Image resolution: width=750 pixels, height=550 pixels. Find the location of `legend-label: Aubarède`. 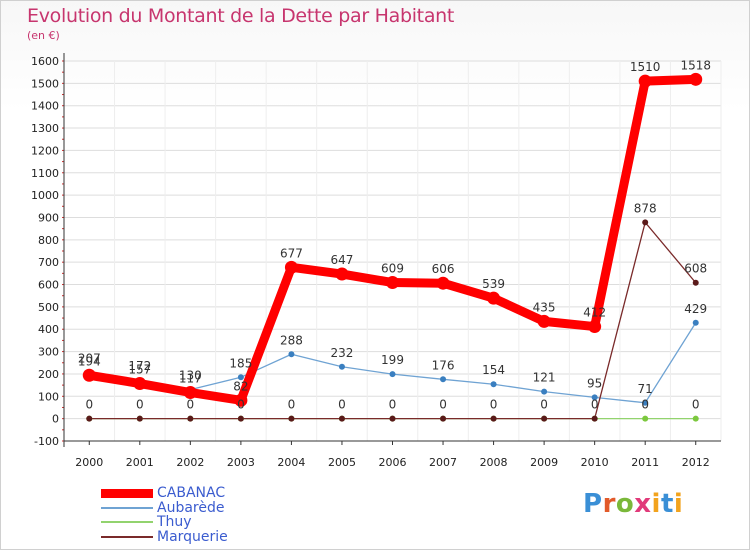

legend-label: Aubarède is located at coordinates (191, 507).